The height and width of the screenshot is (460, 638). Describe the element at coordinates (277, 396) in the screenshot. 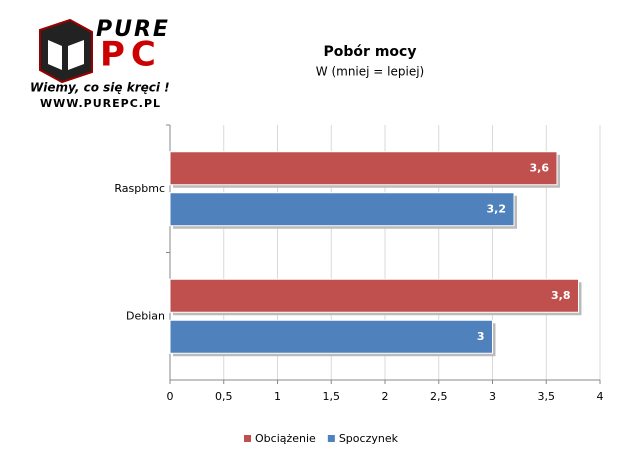

I see `x-tick-label: 1` at that location.